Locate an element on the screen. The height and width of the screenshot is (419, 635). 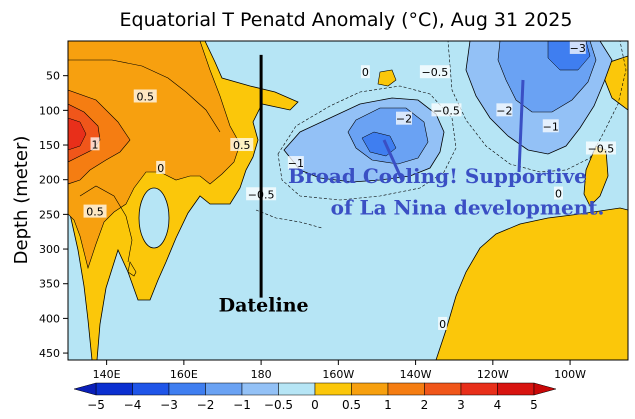
contour-label: −3 is located at coordinates (578, 48).